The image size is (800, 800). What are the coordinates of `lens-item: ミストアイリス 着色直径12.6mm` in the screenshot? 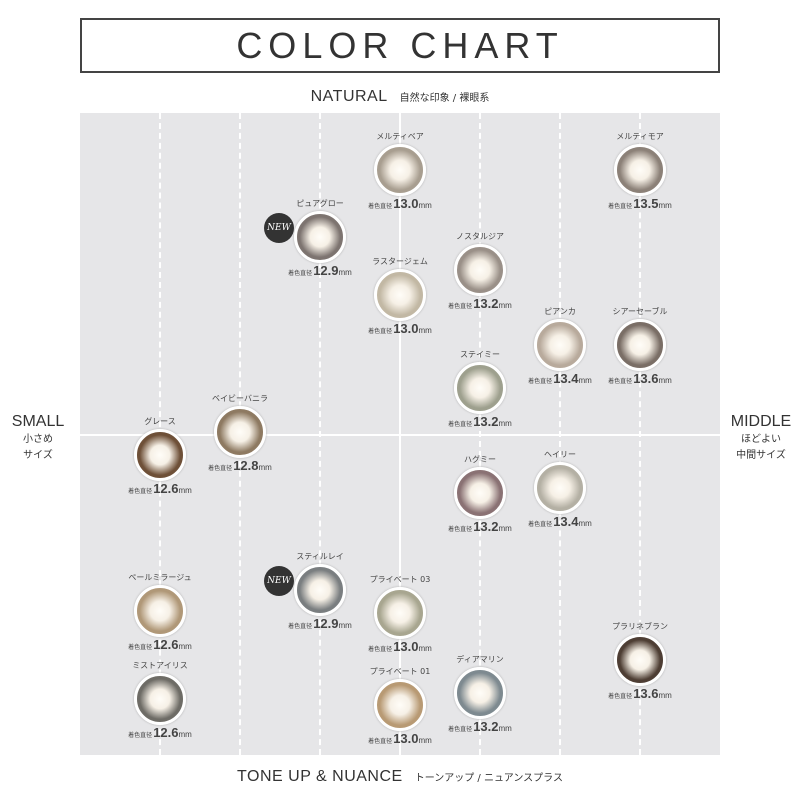 It's located at (160, 701).